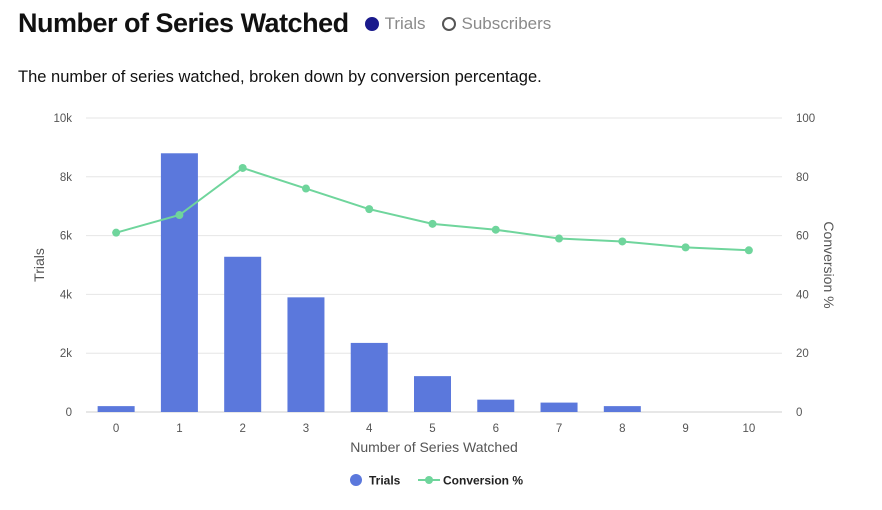  What do you see at coordinates (805, 119) in the screenshot?
I see `y2-tick-label: 100` at bounding box center [805, 119].